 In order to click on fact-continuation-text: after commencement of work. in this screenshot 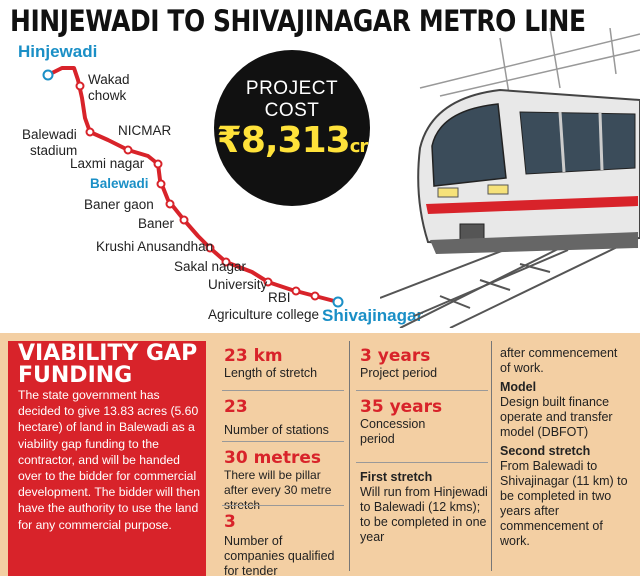, I will do `click(559, 360)`.